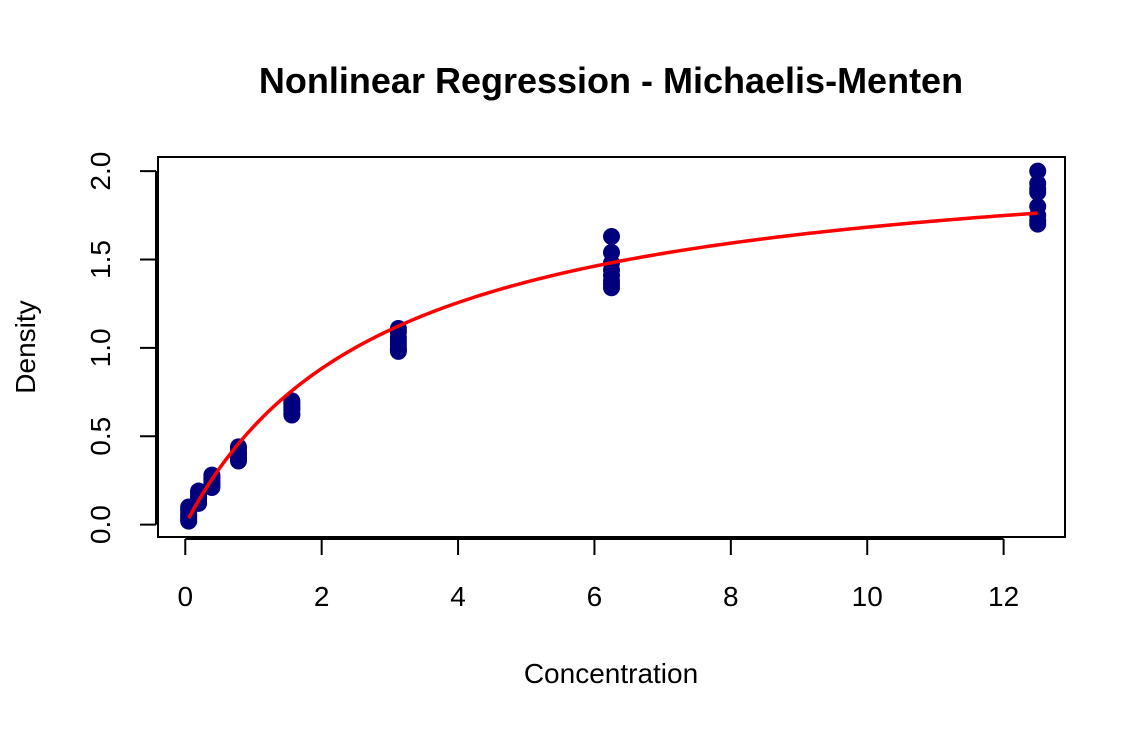 This screenshot has height=732, width=1146. I want to click on y-tick-label: 0.0, so click(100, 524).